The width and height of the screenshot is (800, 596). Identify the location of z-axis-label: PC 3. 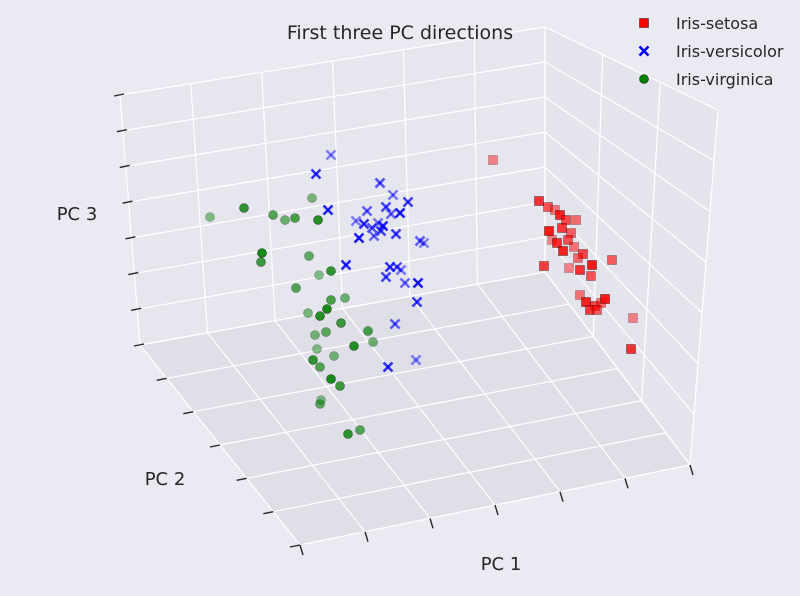
(77, 214).